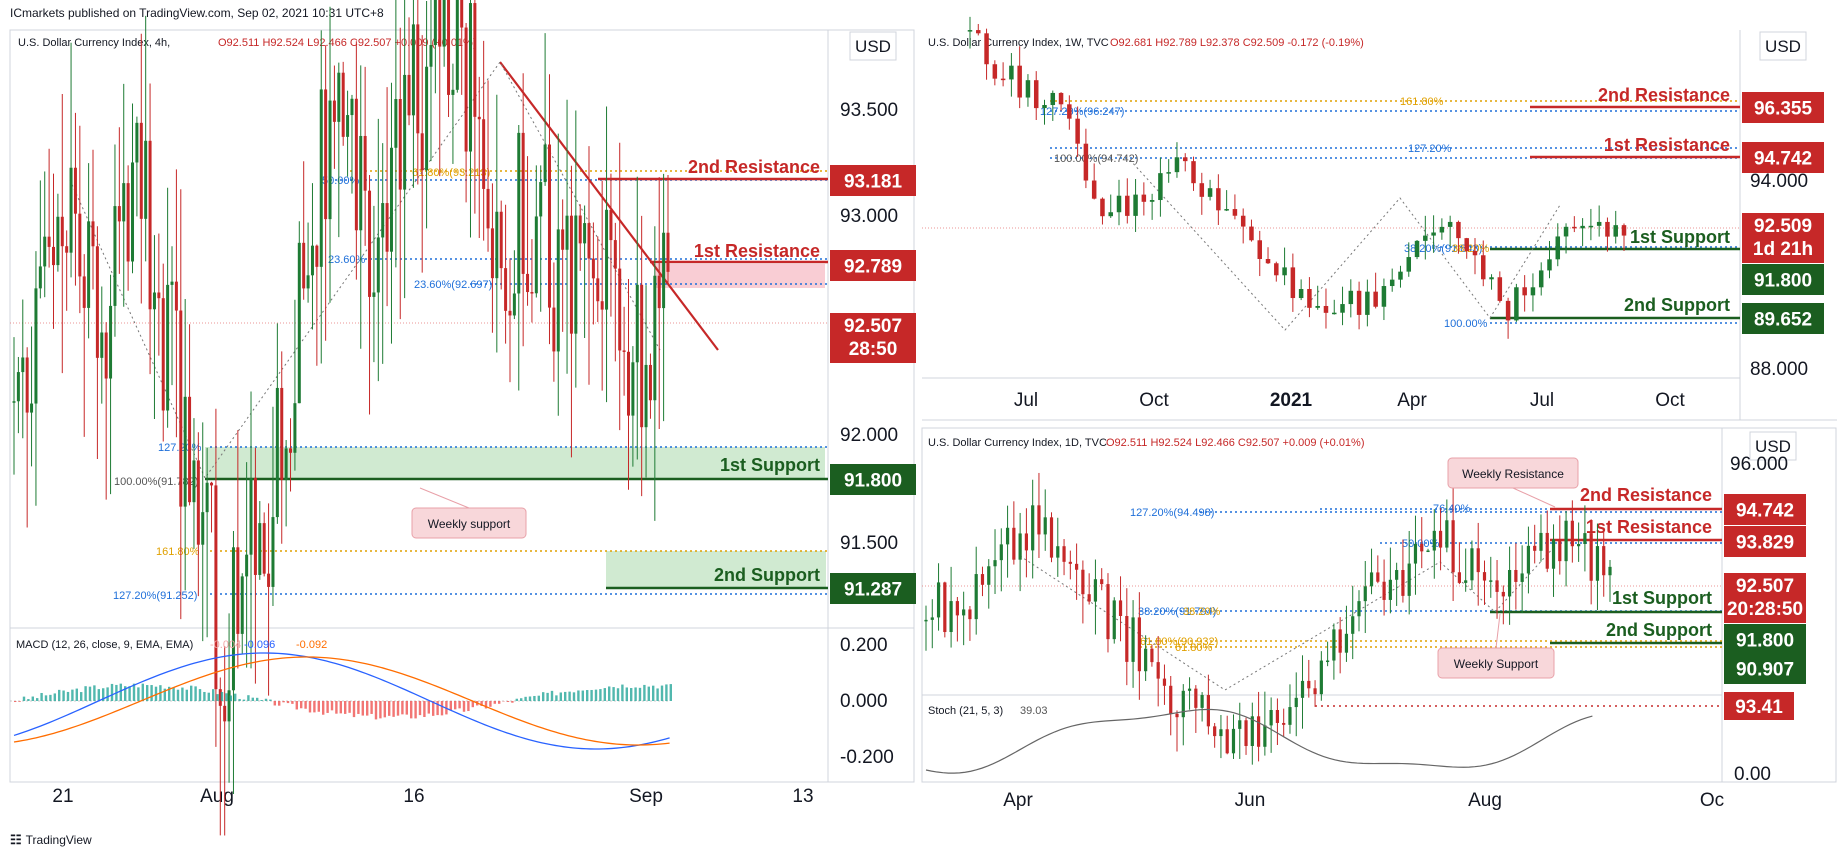 This screenshot has width=1837, height=856. I want to click on chart-4h-xtick: 16, so click(413, 796).